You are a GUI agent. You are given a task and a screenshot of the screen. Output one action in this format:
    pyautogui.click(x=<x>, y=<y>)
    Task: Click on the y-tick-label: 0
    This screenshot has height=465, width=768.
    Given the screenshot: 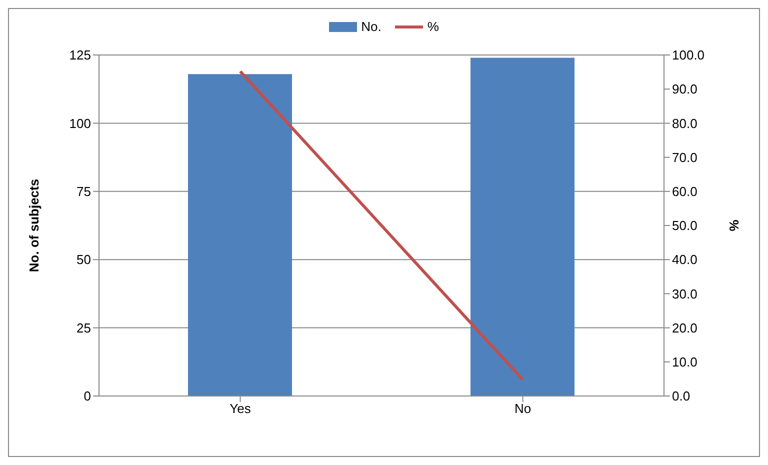 What is the action you would take?
    pyautogui.click(x=87, y=396)
    